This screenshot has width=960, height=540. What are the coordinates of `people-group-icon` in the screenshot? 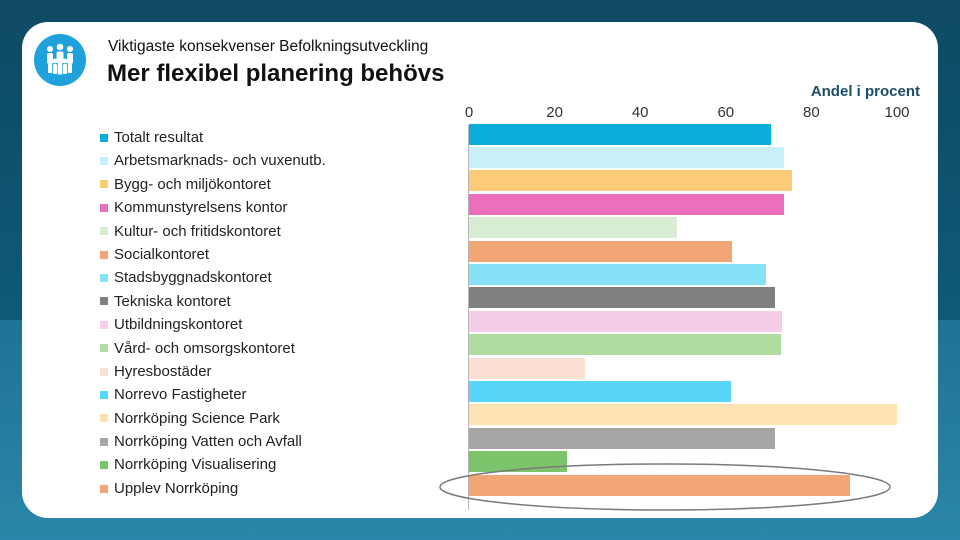 It's located at (60, 59).